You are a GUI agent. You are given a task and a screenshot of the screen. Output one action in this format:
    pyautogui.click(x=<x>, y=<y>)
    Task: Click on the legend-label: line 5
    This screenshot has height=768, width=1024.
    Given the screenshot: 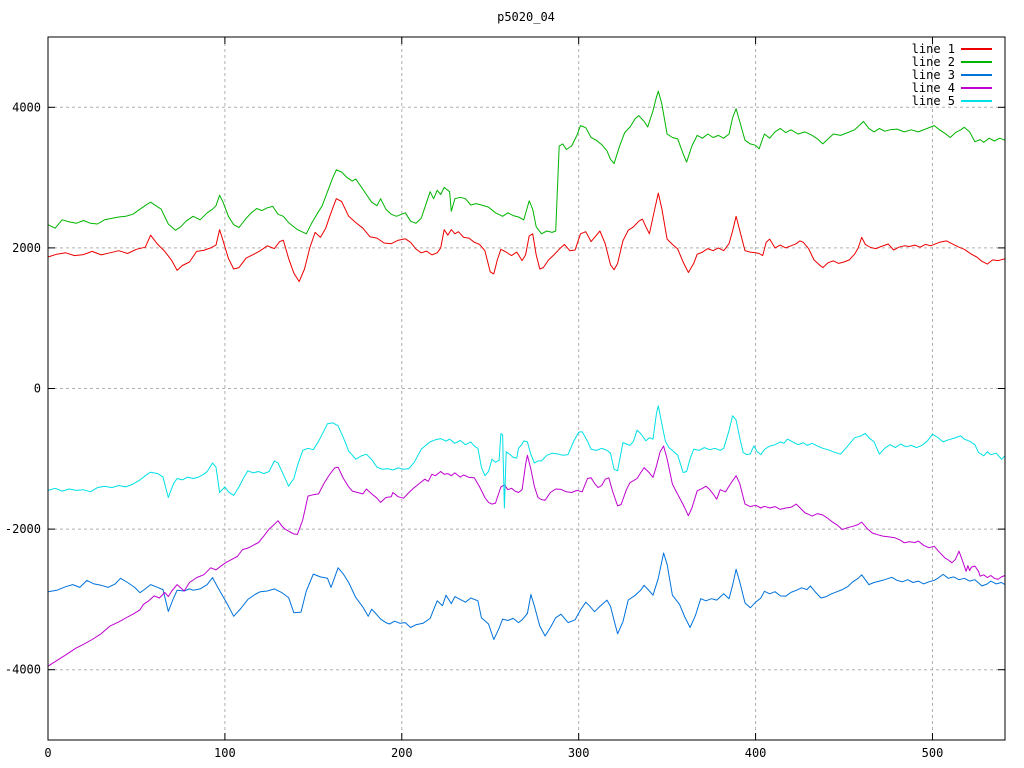 What is the action you would take?
    pyautogui.click(x=933, y=101)
    